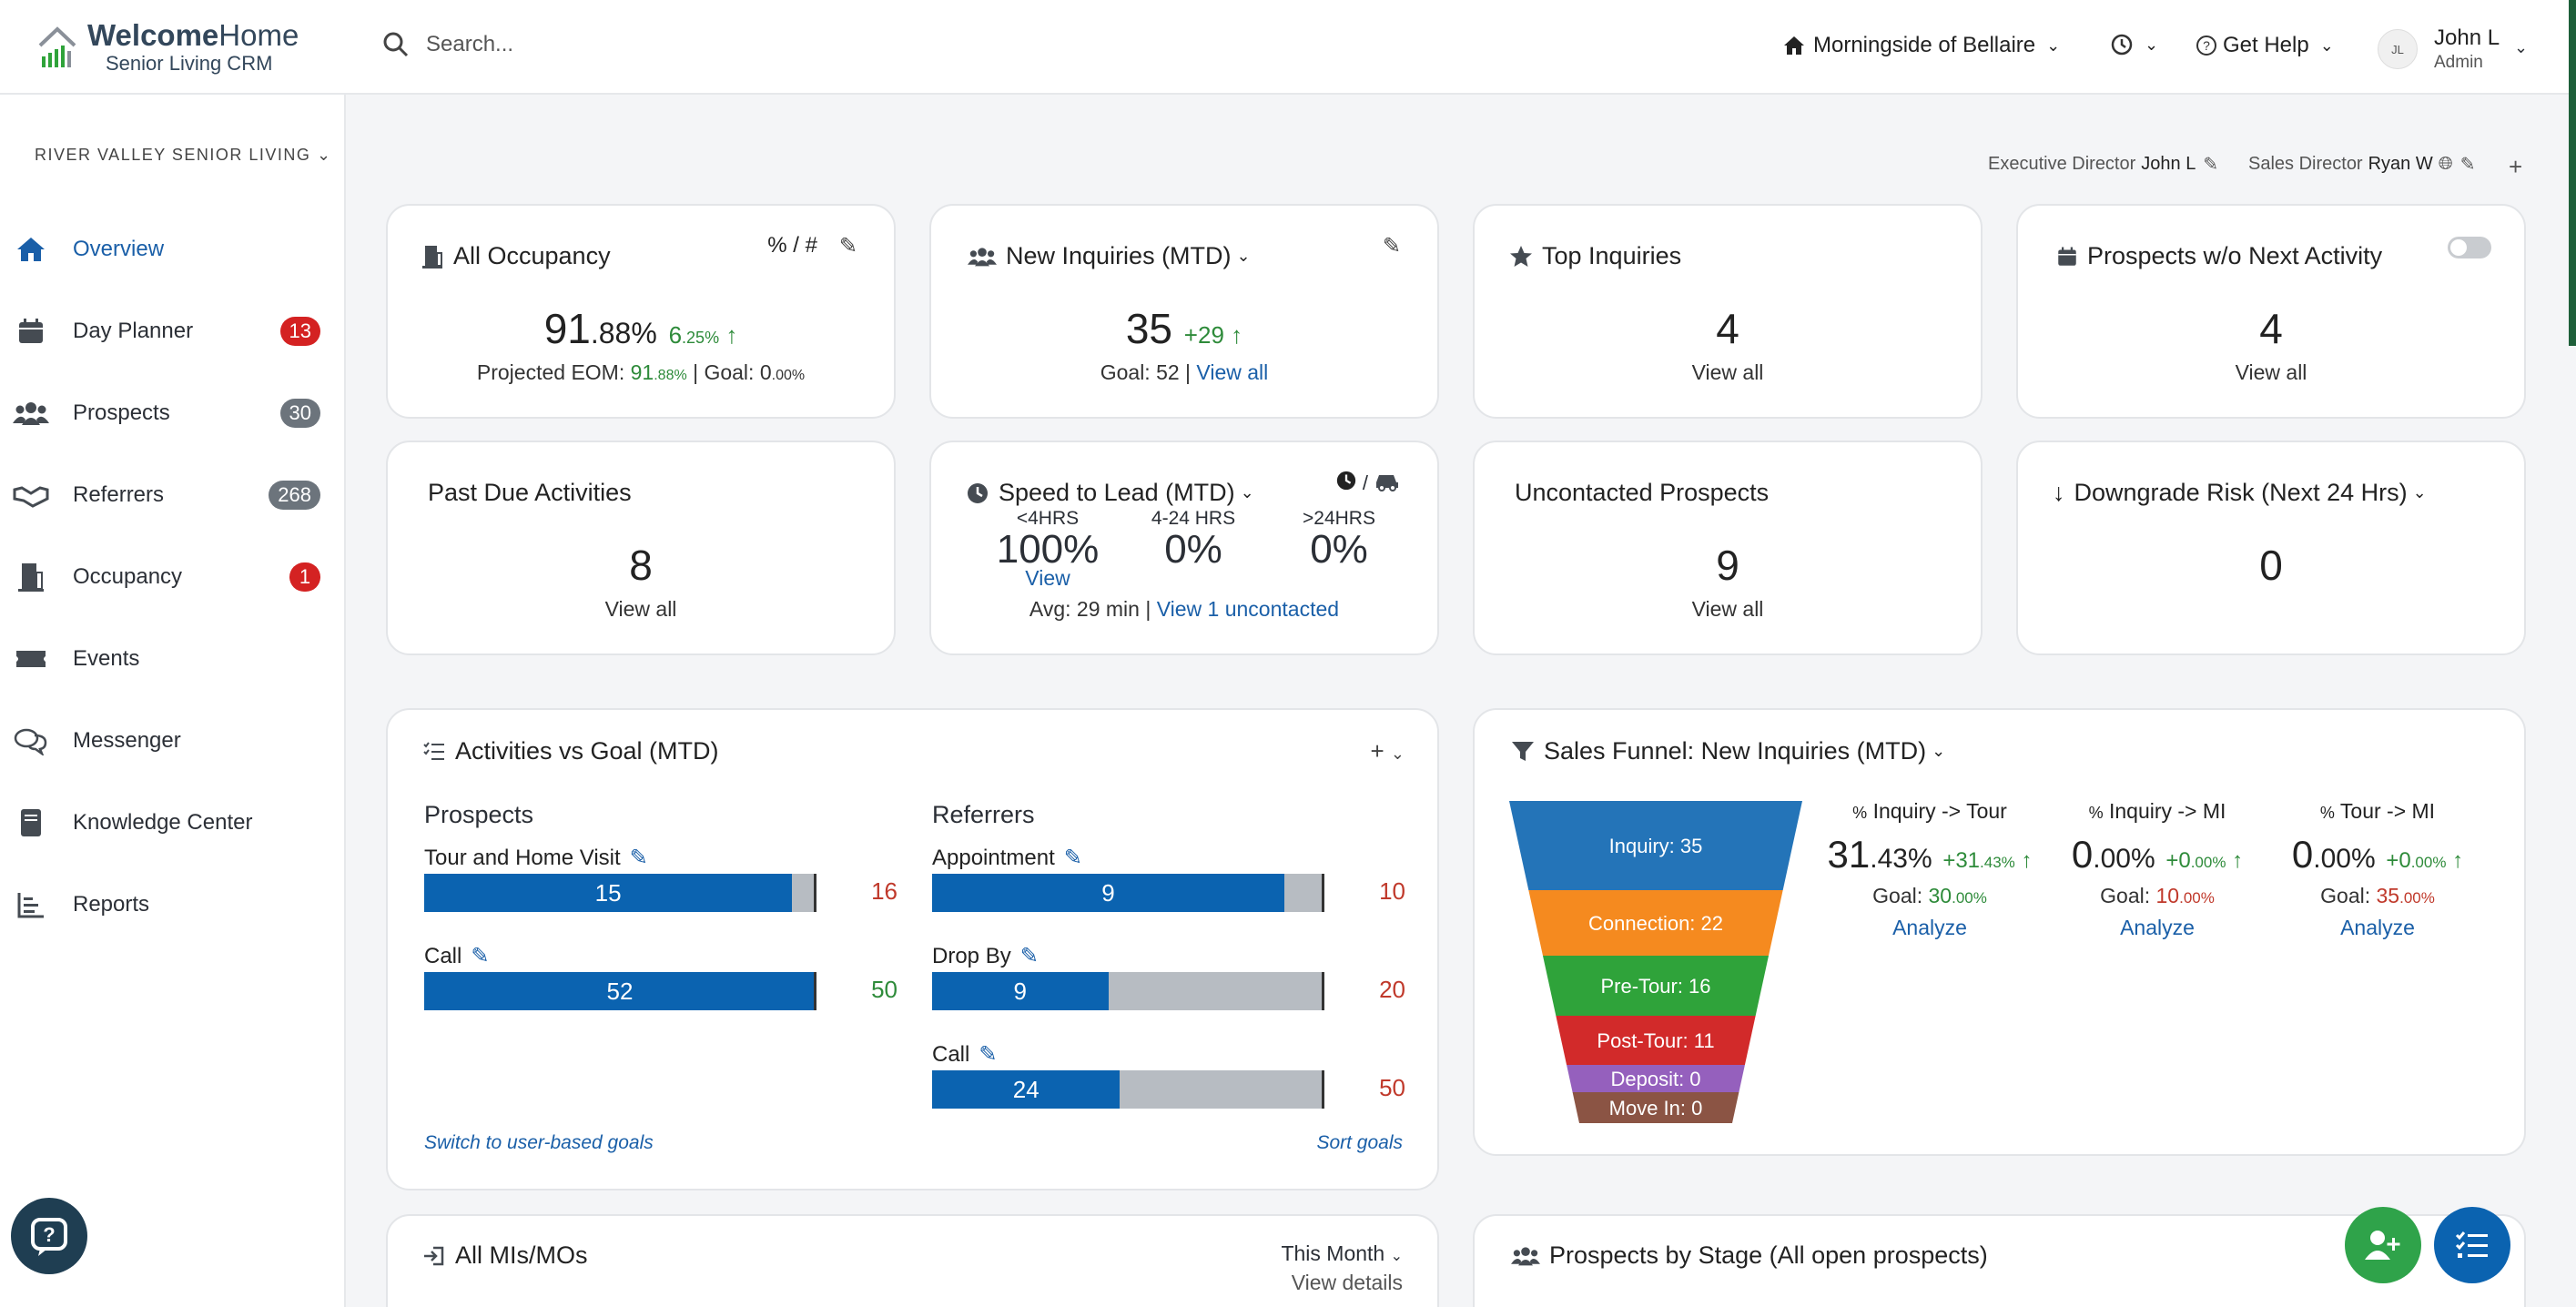 The width and height of the screenshot is (2576, 1307). Describe the element at coordinates (2469, 247) in the screenshot. I see `toggle-switch` at that location.